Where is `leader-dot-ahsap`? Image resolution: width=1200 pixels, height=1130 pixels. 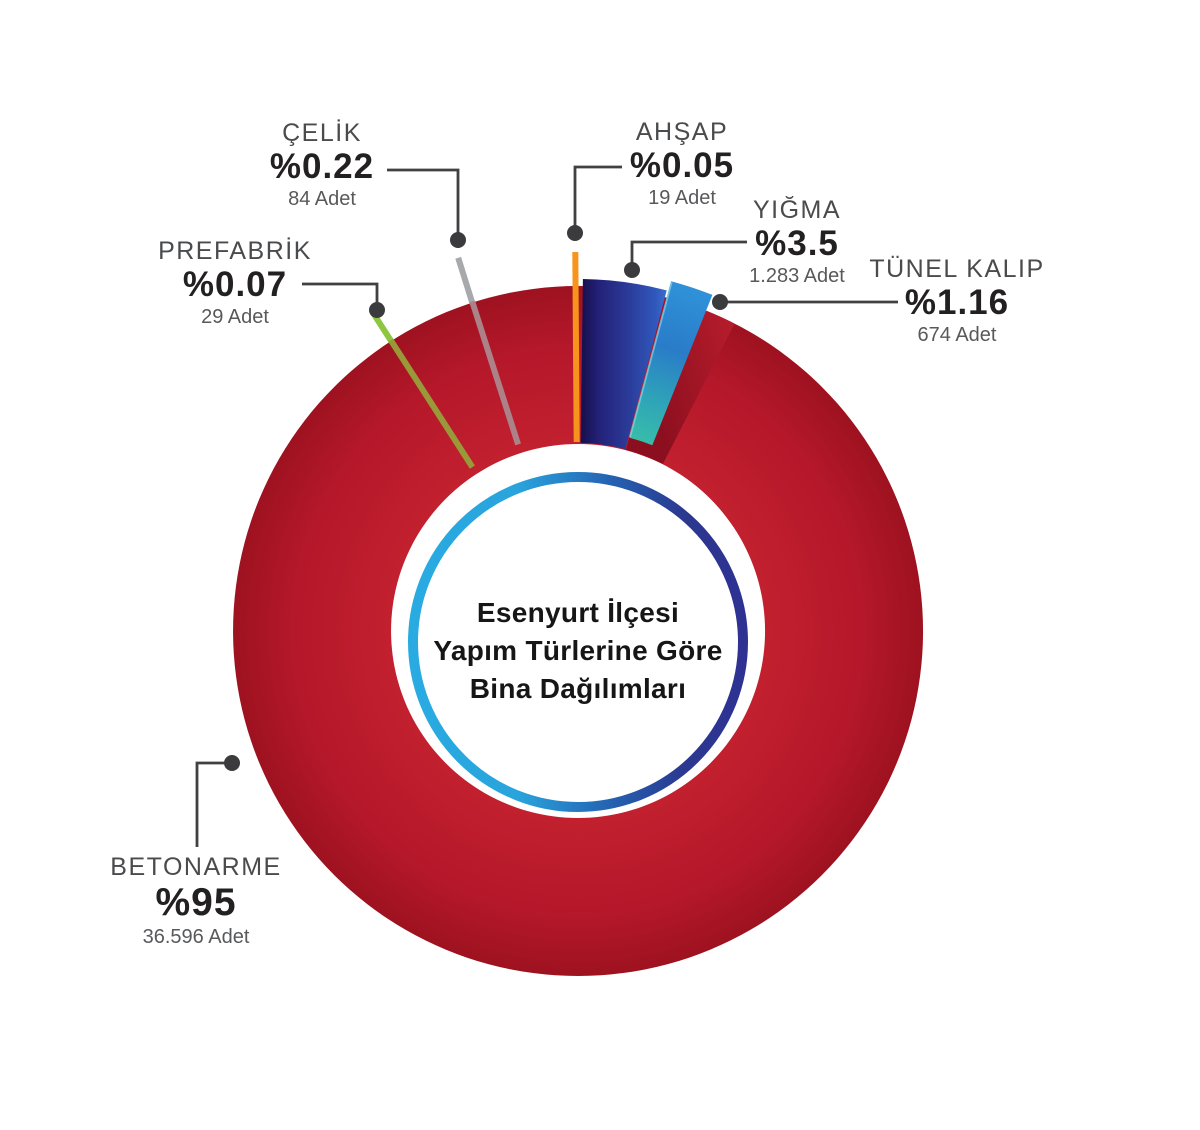
leader-dot-ahsap is located at coordinates (575, 233).